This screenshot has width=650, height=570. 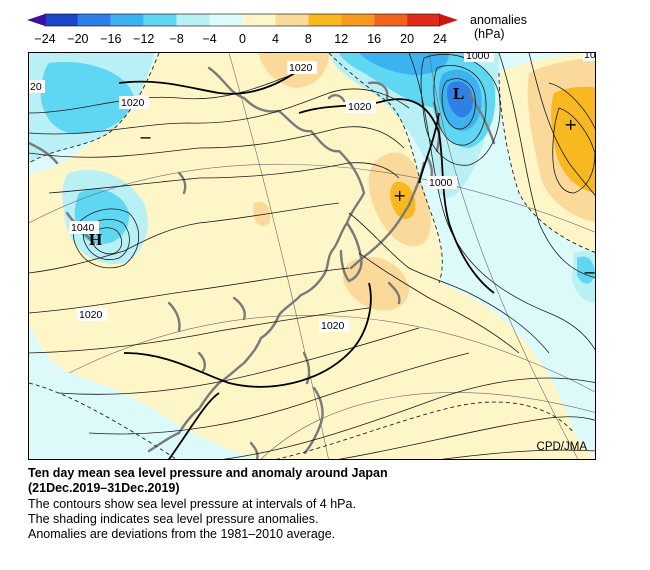 I want to click on low-center-letter: L, so click(x=458, y=93).